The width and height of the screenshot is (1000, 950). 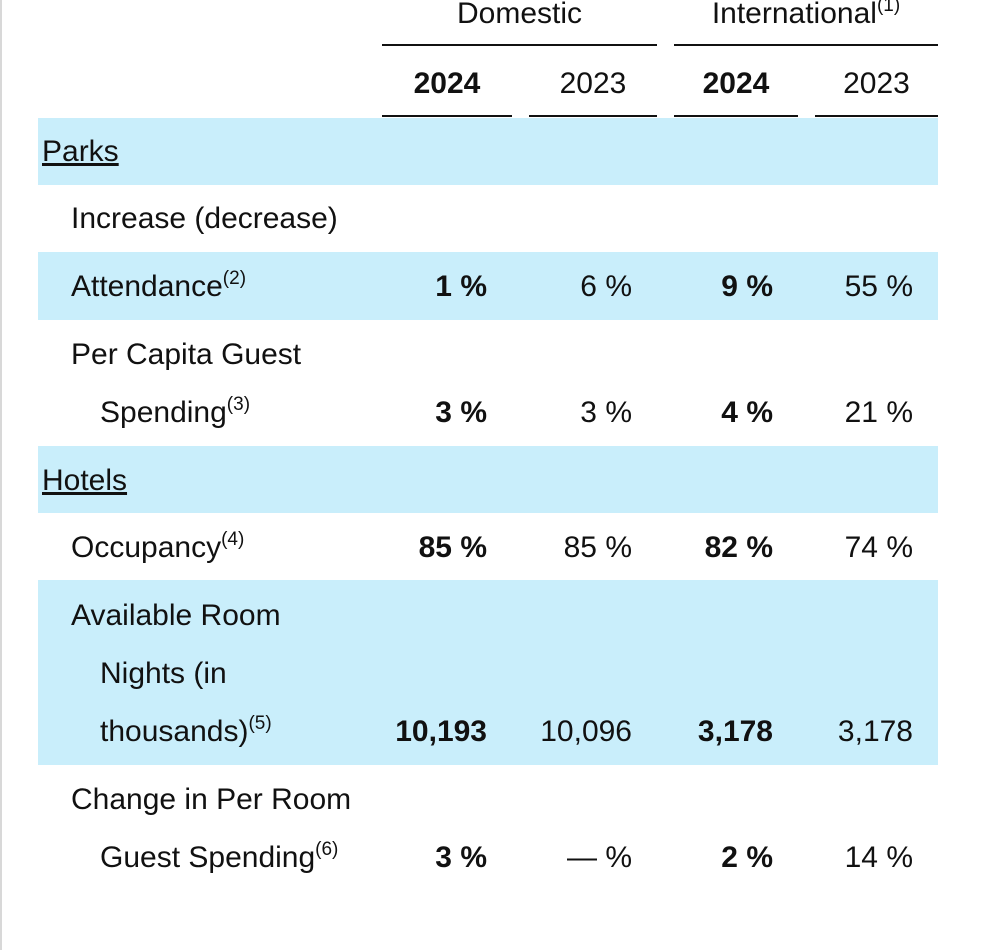 I want to click on cell-value: 1 %, so click(x=461, y=286).